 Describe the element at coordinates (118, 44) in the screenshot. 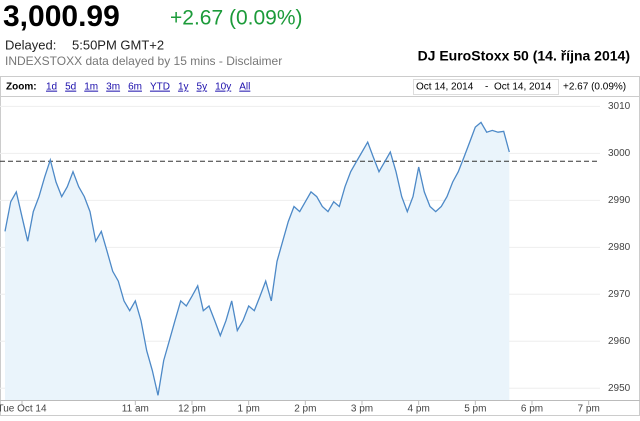

I see `delayed-time: 5:50PM GMT+2` at that location.